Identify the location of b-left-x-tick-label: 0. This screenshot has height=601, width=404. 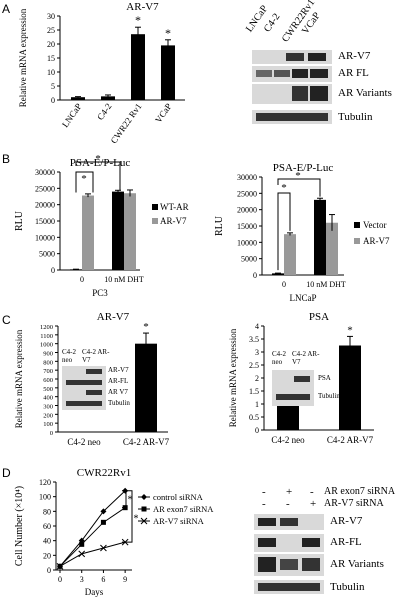
(82, 279).